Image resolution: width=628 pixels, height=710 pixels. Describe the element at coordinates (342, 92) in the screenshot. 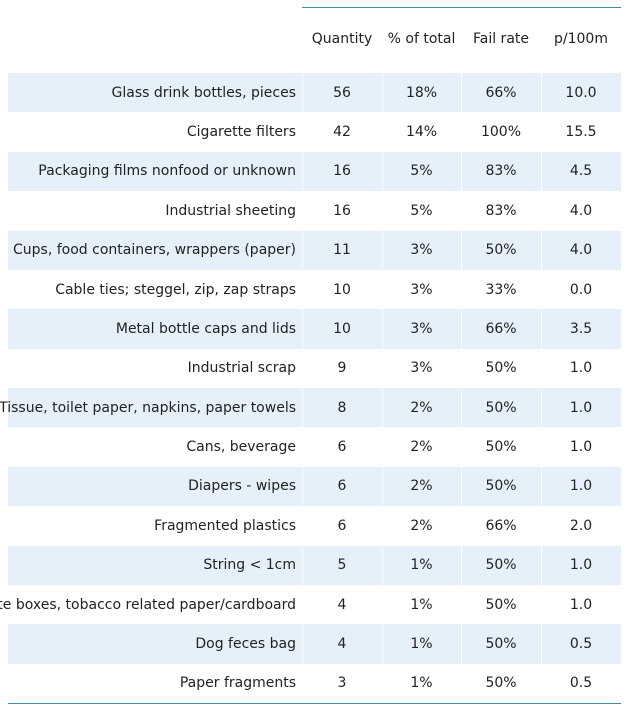

I see `table-cell: 56` at that location.